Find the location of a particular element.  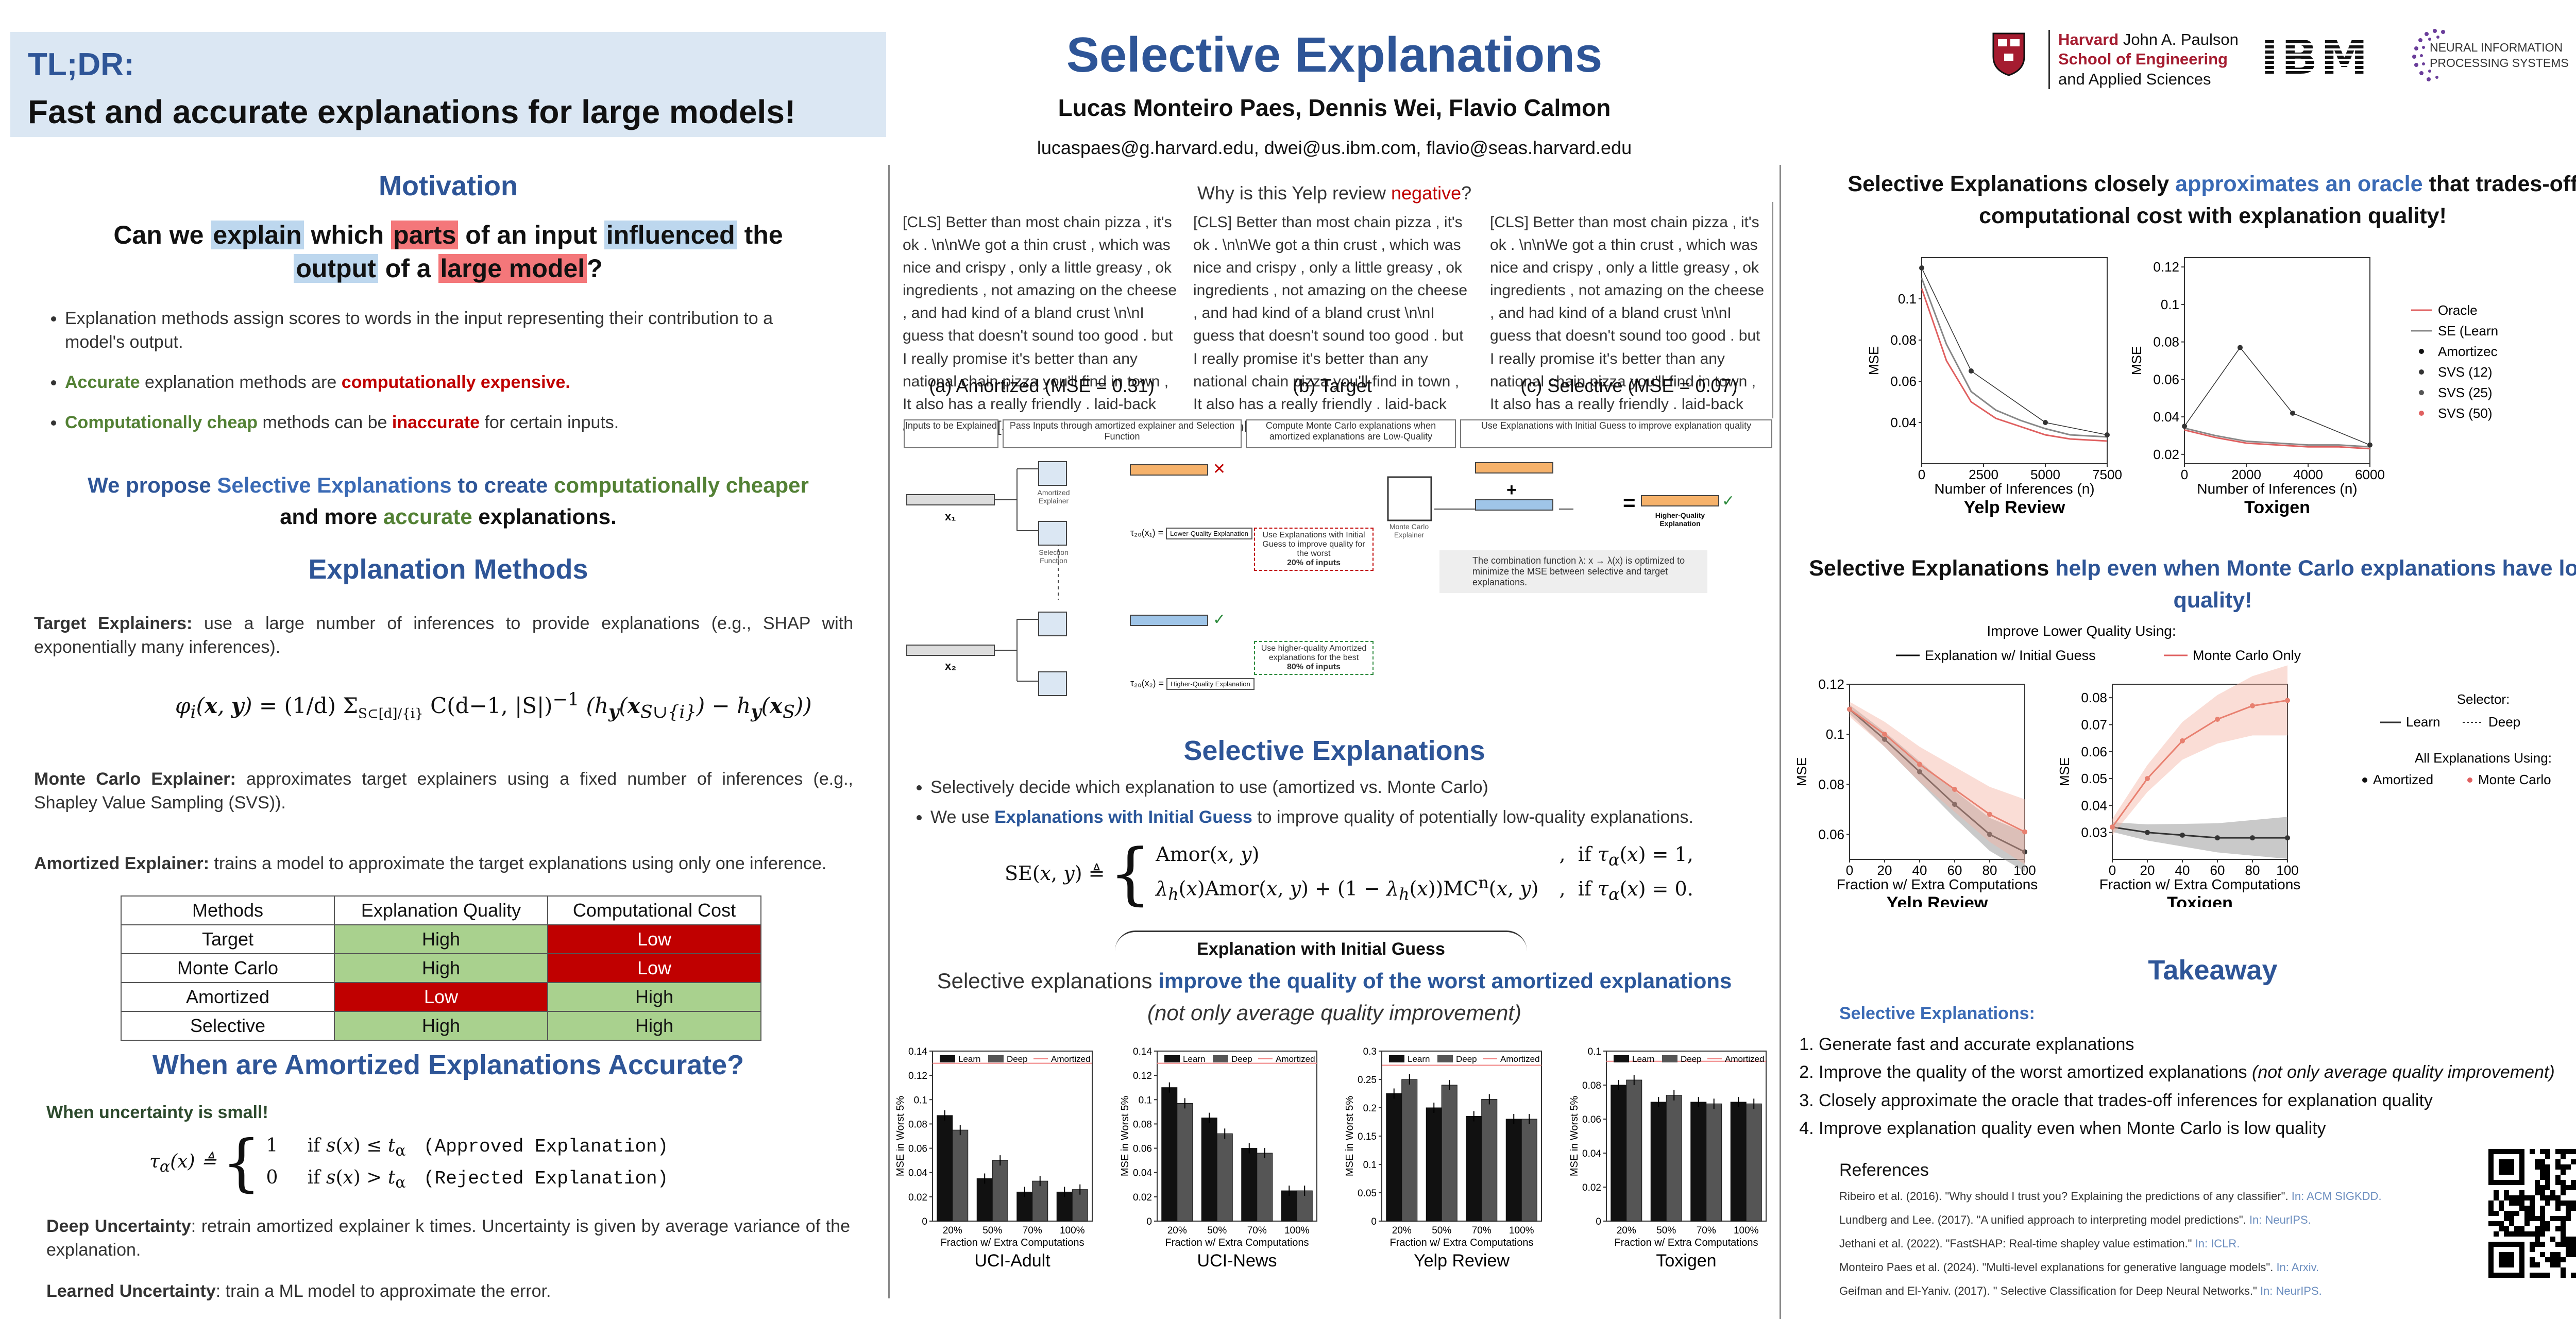

pipe-tau1: τ₂₀(x₁) = Lower-Quality Explanation is located at coordinates (1191, 533).